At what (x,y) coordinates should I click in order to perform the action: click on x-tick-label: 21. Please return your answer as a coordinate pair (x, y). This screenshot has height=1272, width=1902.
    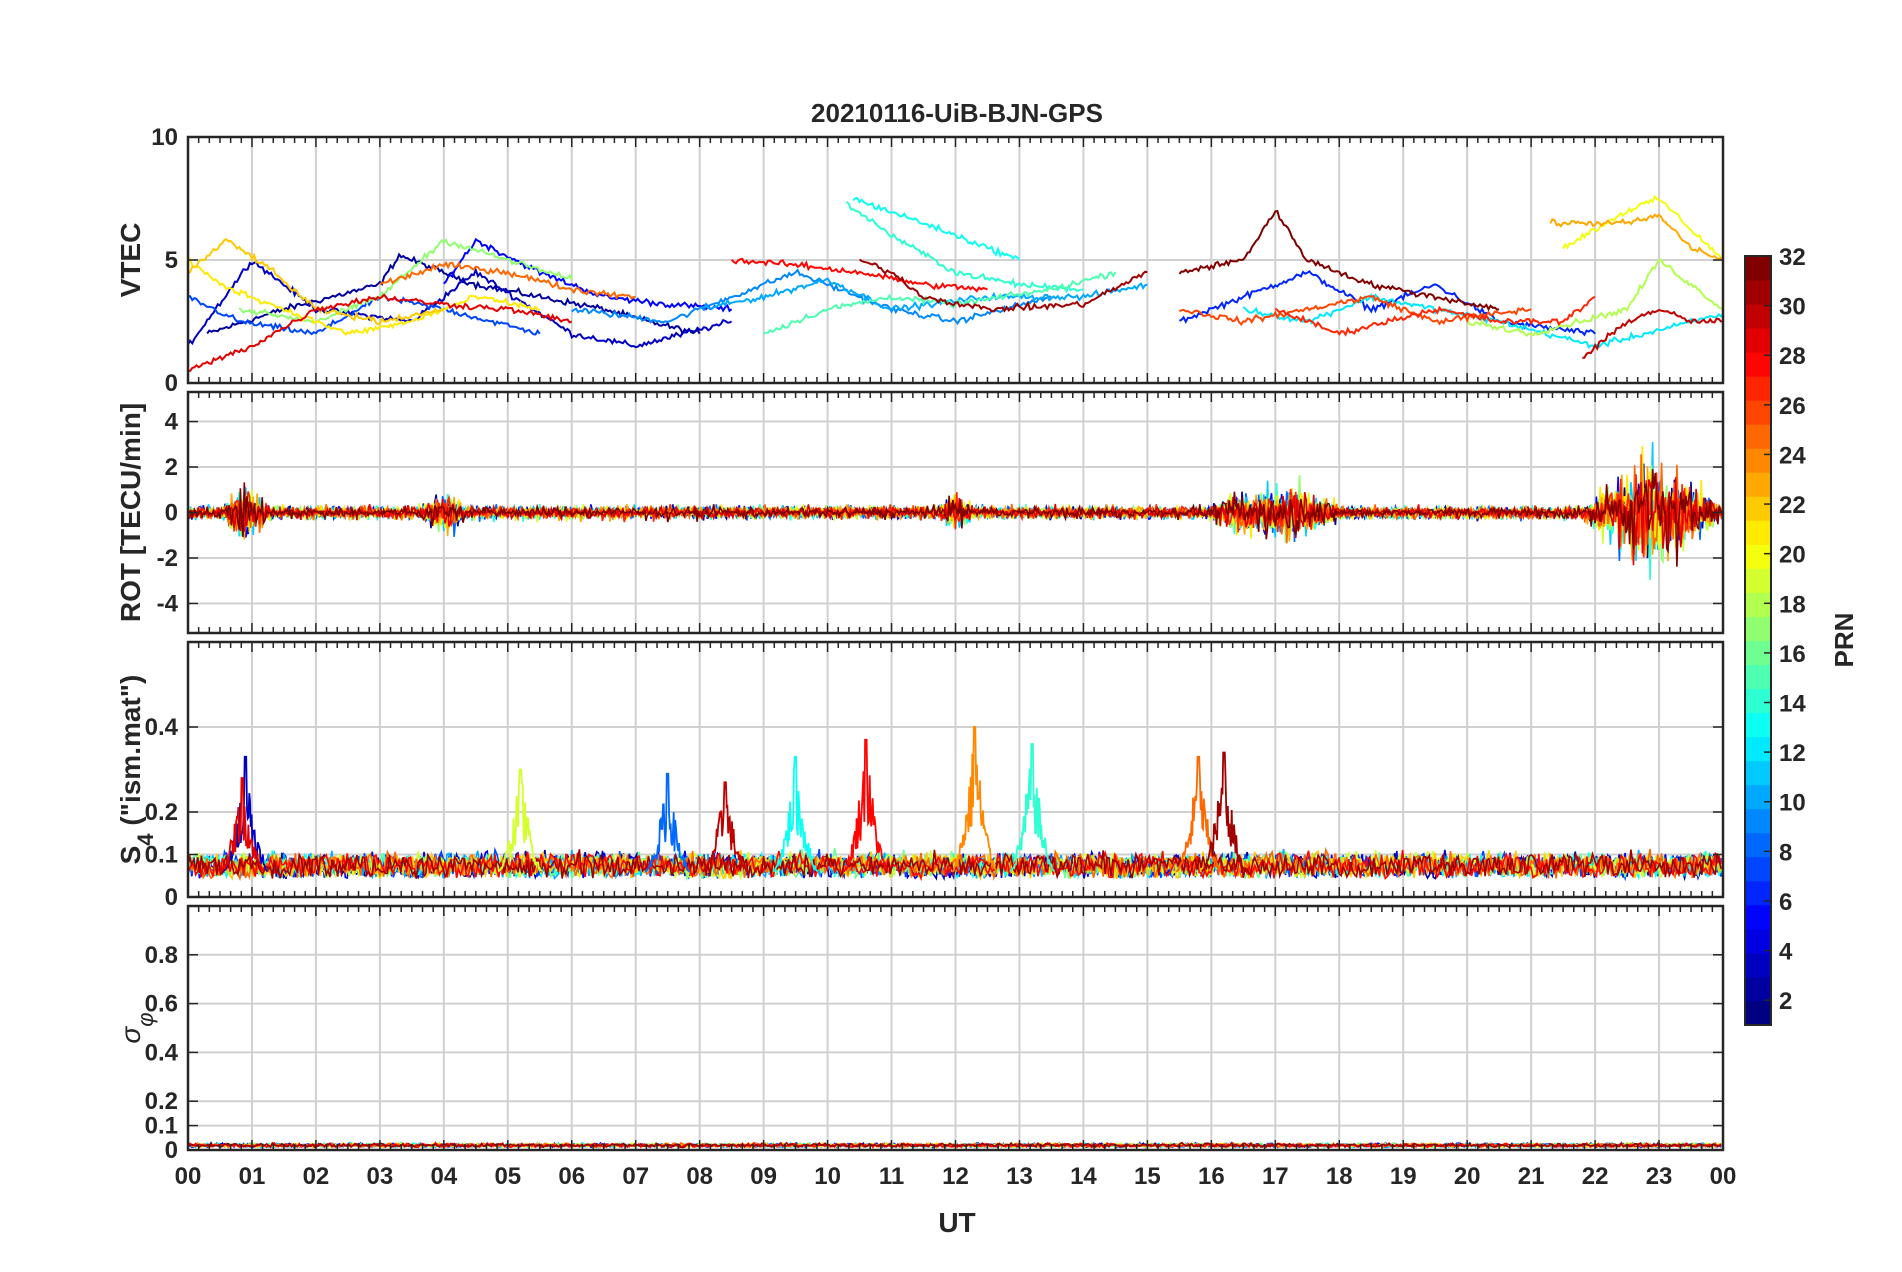
    Looking at the image, I should click on (1531, 1176).